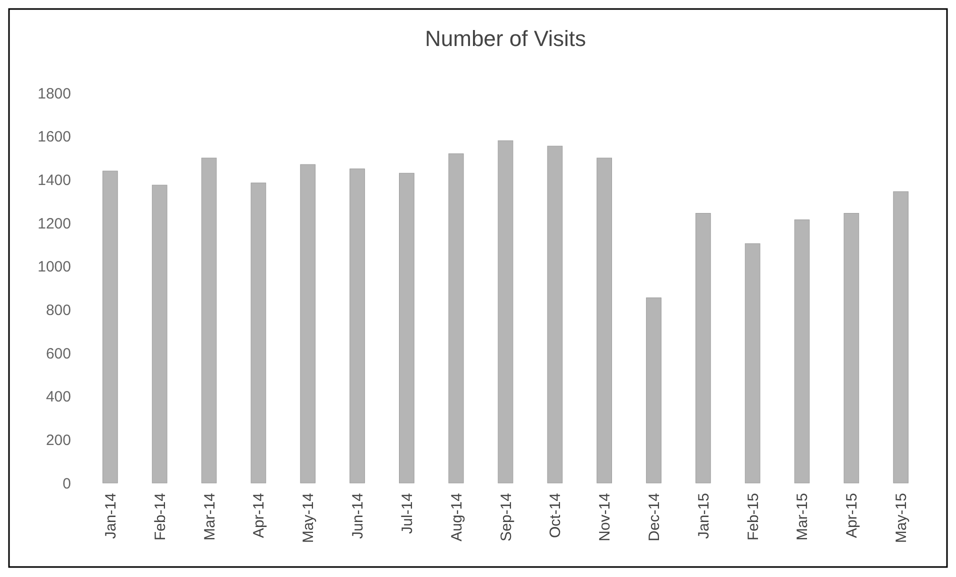 The height and width of the screenshot is (577, 956). Describe the element at coordinates (753, 517) in the screenshot. I see `x-tick-label: Feb-15` at that location.